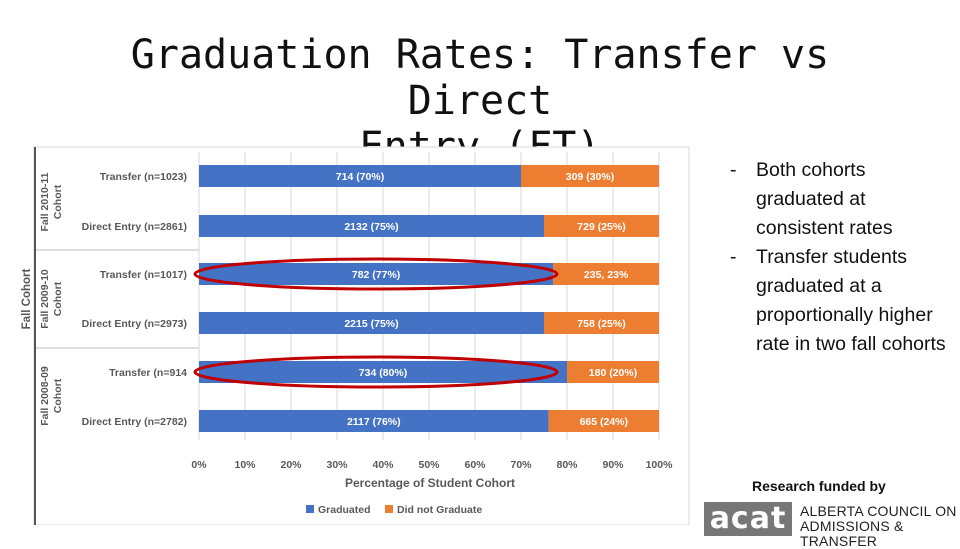 The image size is (960, 549). I want to click on data-label-not-graduated: 665 (24%), so click(604, 422).